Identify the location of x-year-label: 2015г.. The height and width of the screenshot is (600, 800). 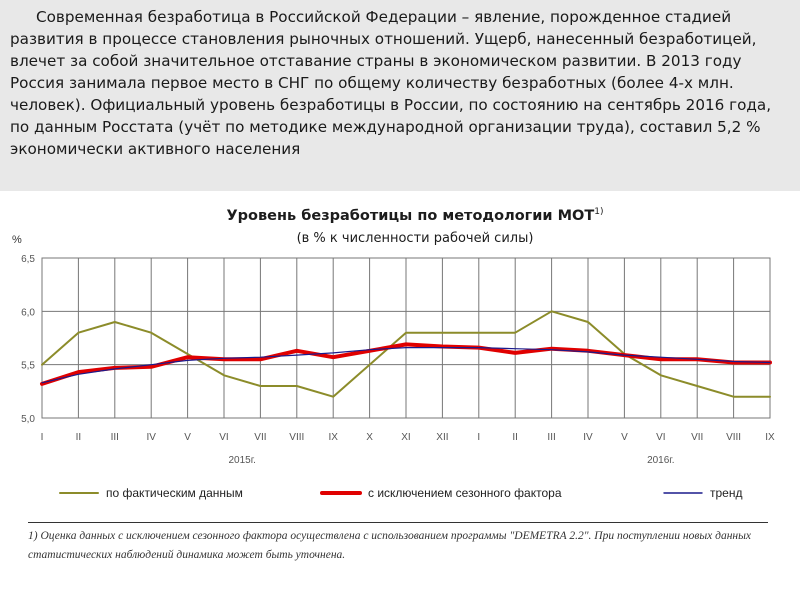
(241, 460).